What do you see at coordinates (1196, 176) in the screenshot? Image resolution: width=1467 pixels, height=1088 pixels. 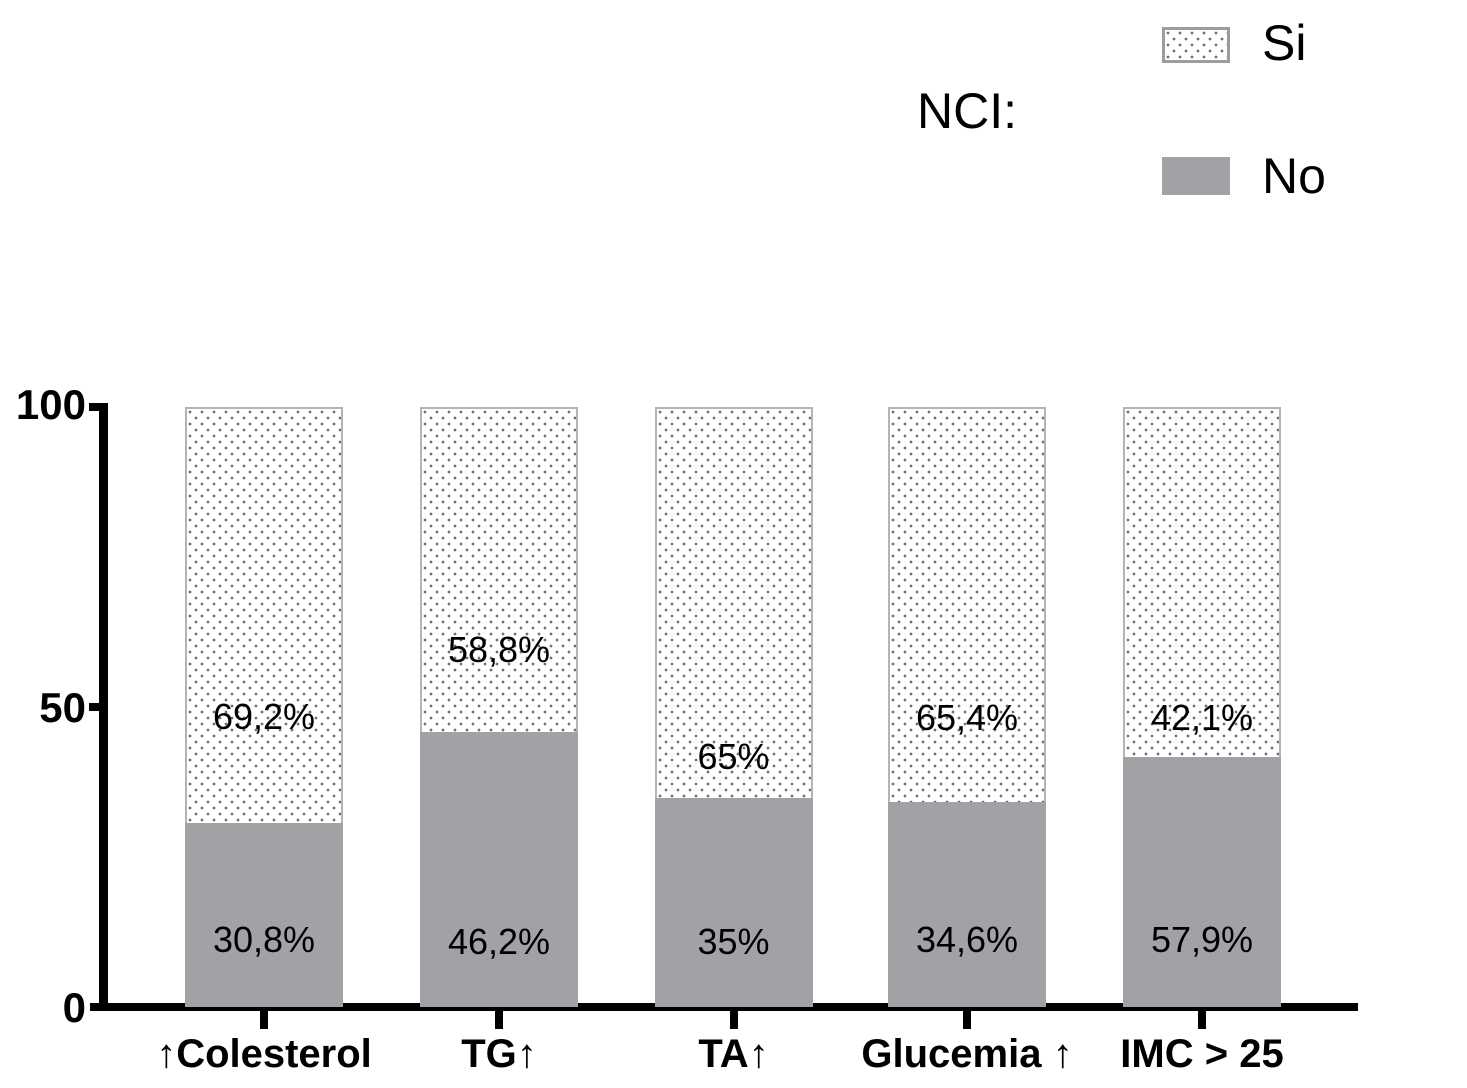 I see `legend-no-swatch-icon` at bounding box center [1196, 176].